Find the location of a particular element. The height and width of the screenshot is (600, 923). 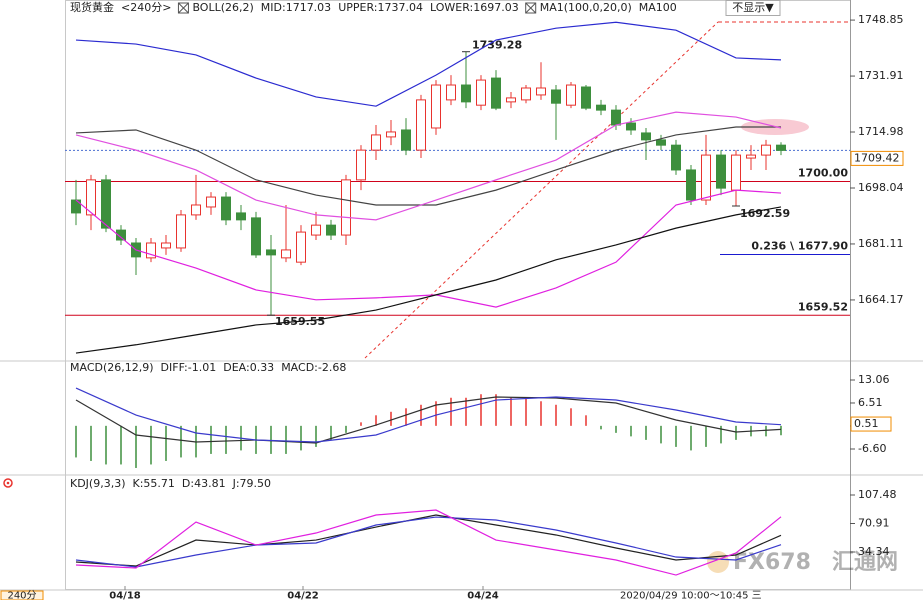

legend-entry: J:79.50 is located at coordinates (251, 483).